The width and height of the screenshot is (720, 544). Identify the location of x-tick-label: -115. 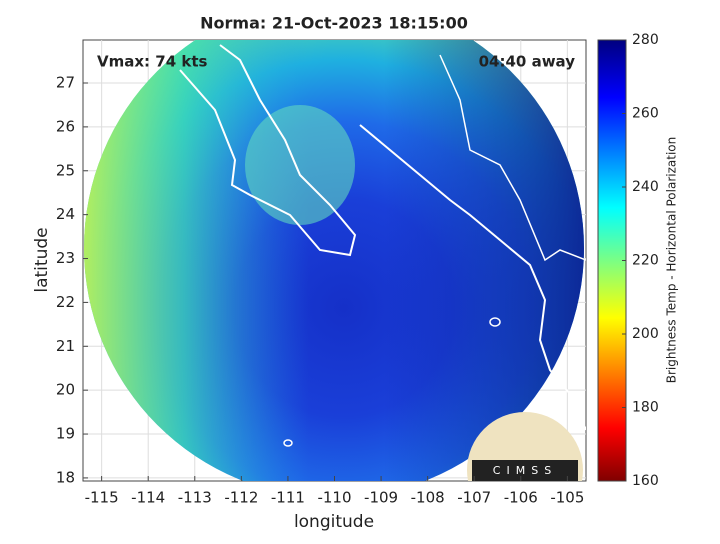
(102, 498).